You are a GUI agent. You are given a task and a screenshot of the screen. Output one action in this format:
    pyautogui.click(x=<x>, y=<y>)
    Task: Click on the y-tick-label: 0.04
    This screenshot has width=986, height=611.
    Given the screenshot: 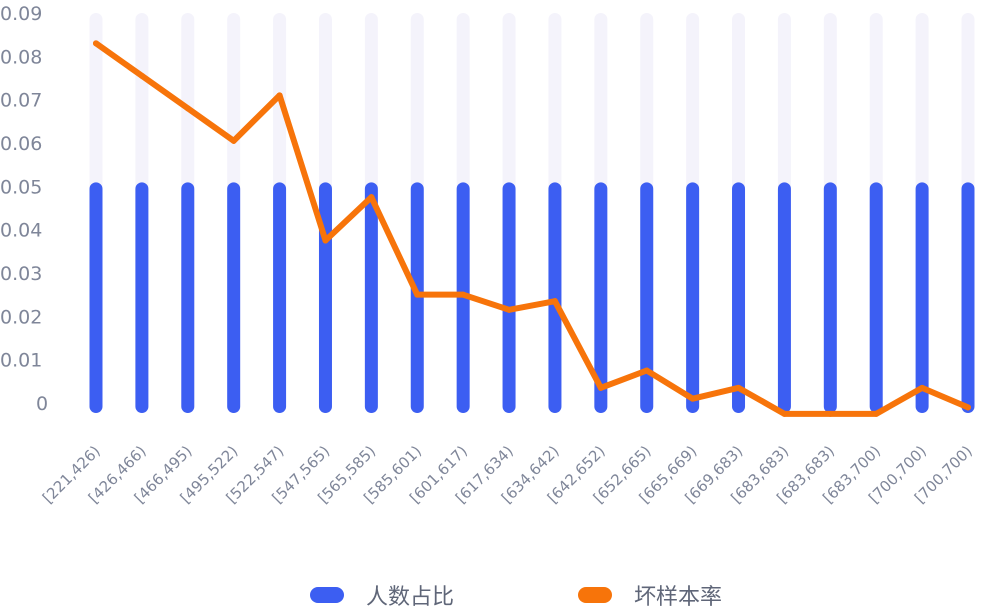 What is the action you would take?
    pyautogui.click(x=21, y=231)
    